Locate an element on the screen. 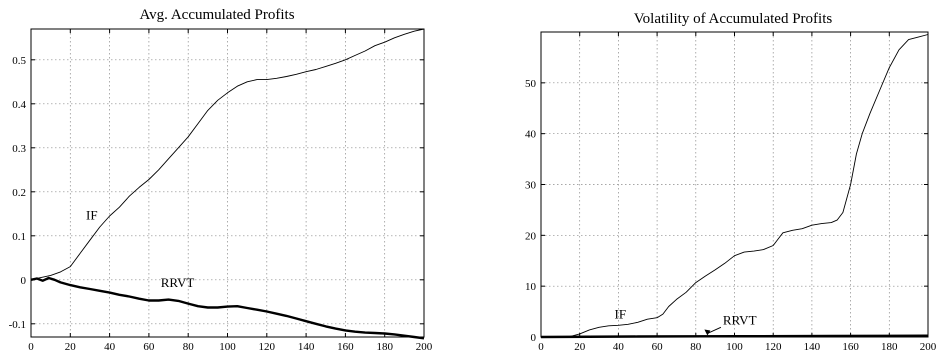 The width and height of the screenshot is (939, 361). annotation-arrow-head is located at coordinates (707, 332).